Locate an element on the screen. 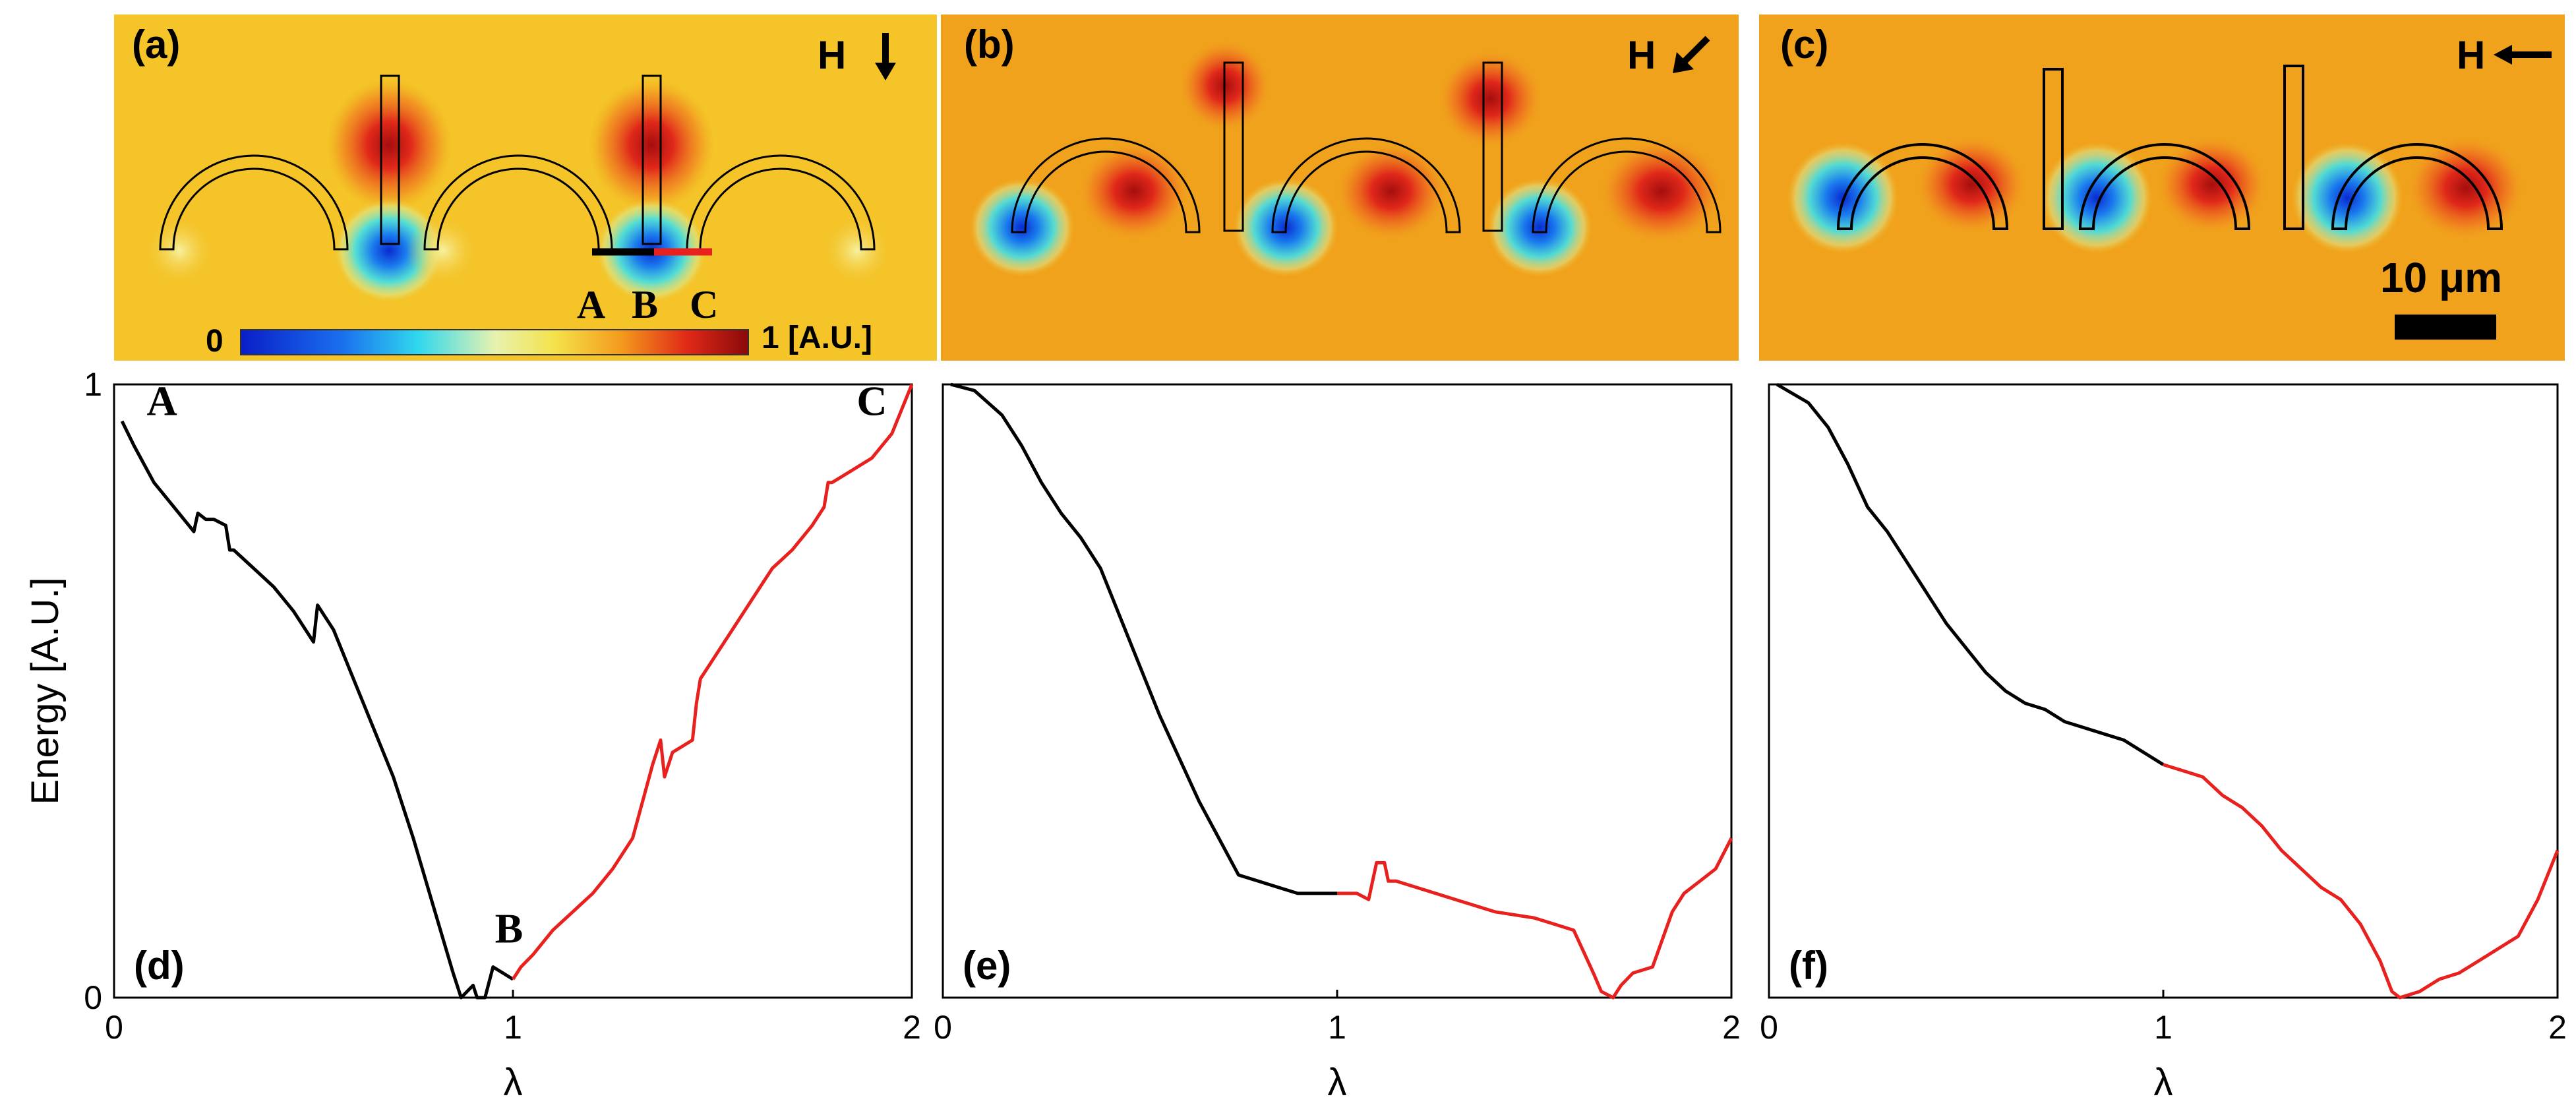 Image resolution: width=2576 pixels, height=1115 pixels. map-label: (c) is located at coordinates (1804, 44).